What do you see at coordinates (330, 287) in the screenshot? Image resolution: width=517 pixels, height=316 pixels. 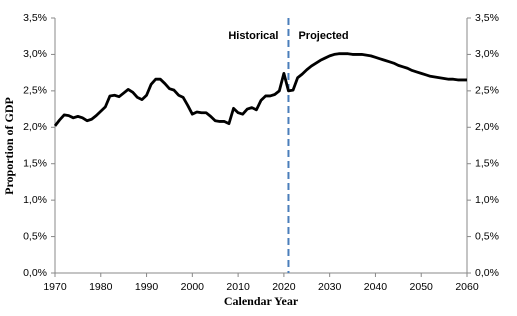 I see `x-tick-label: 2030` at bounding box center [330, 287].